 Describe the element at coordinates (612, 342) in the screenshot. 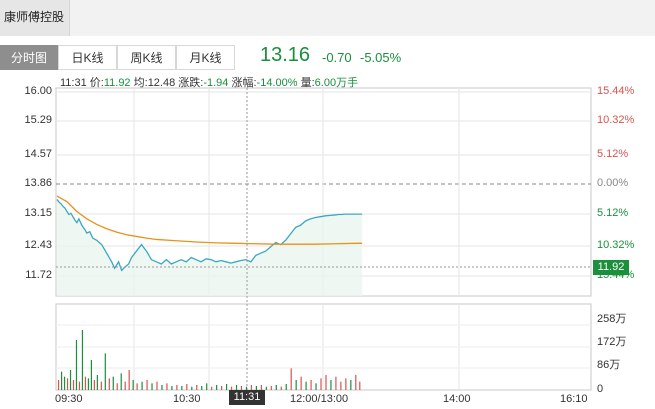

I see `volume-tick-label: 172万` at that location.